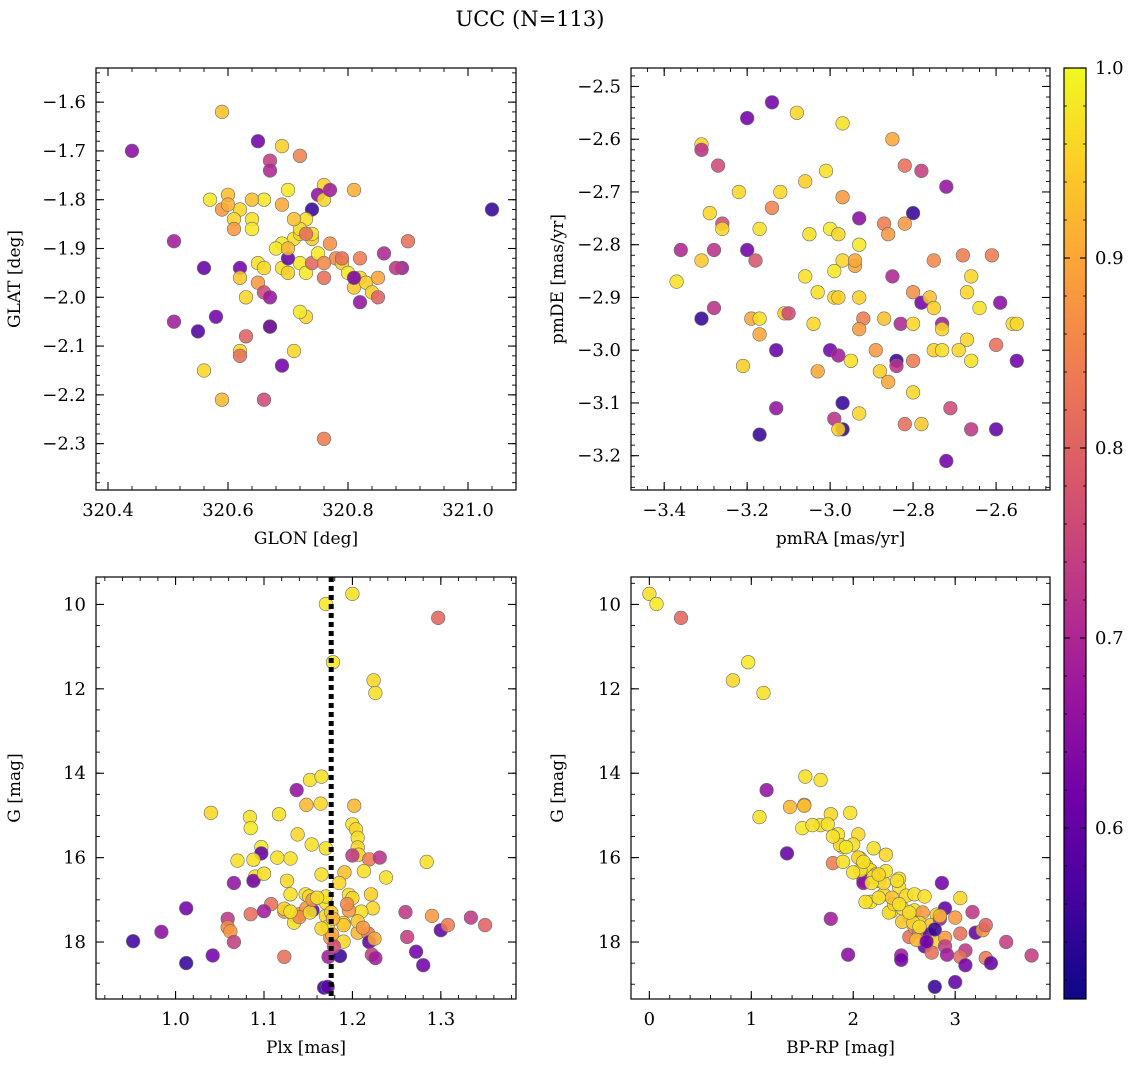 The image size is (1136, 1067). Describe the element at coordinates (1109, 68) in the screenshot. I see `colorbar-tick-label: 1.0` at that location.